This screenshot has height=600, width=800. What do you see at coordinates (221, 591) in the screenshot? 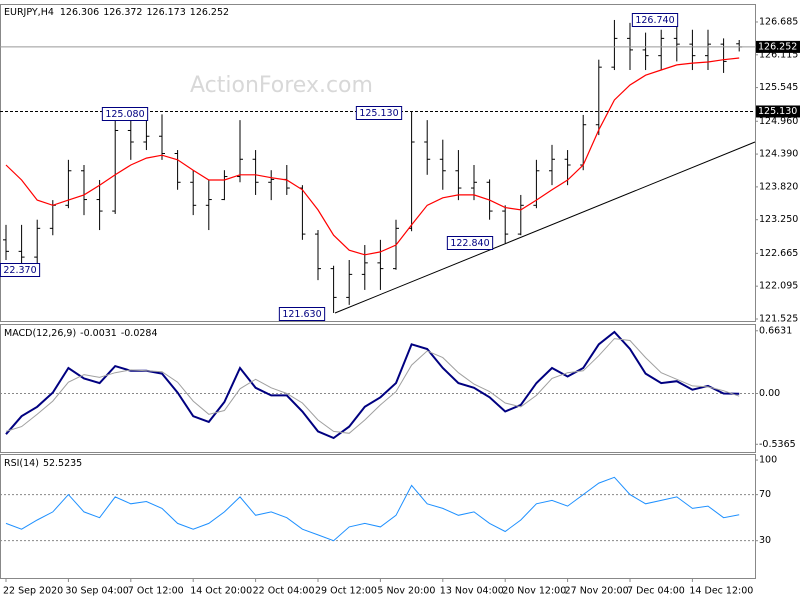
I see `x-tick-label: 14 Oct 20:00` at bounding box center [221, 591].